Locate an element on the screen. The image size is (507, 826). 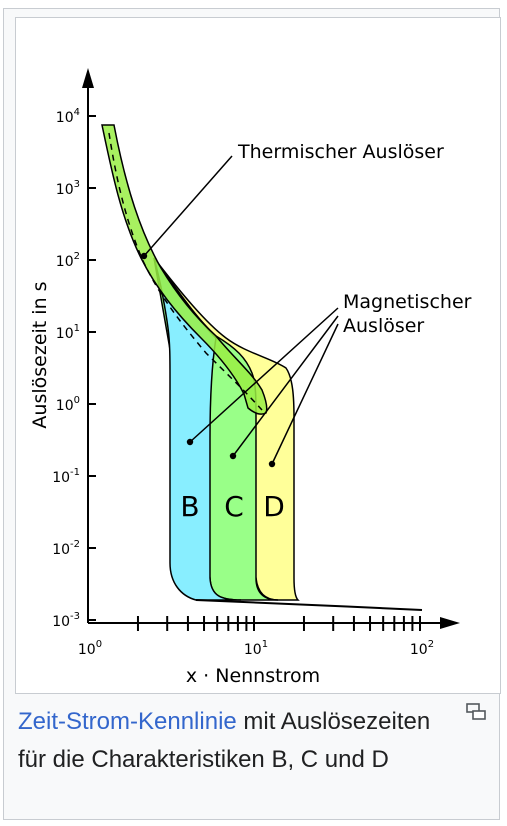
thermal-label: Thermischer Auslöser is located at coordinates (340, 152).